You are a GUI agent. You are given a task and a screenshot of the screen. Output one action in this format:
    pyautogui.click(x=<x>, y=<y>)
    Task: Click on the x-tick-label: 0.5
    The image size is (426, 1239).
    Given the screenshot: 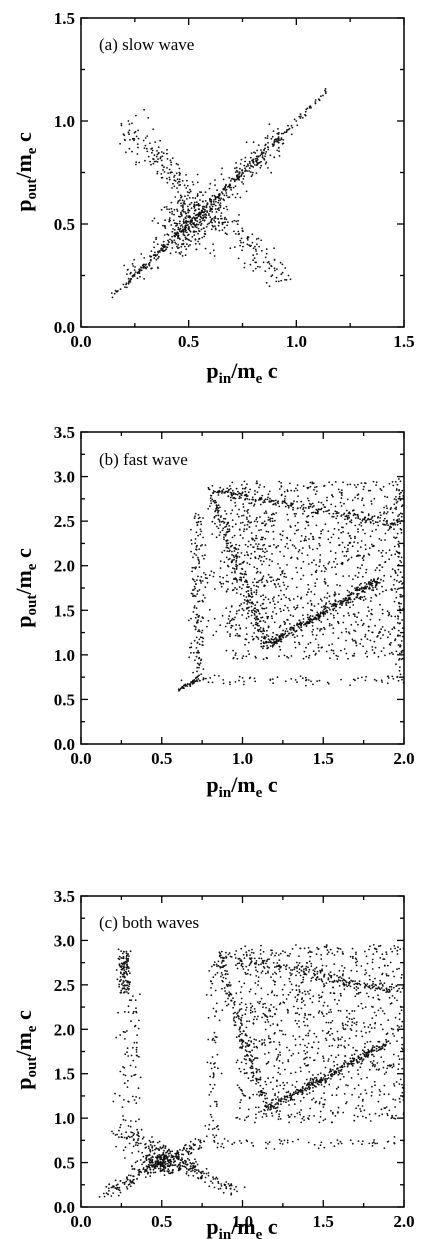 What is the action you would take?
    pyautogui.click(x=161, y=758)
    